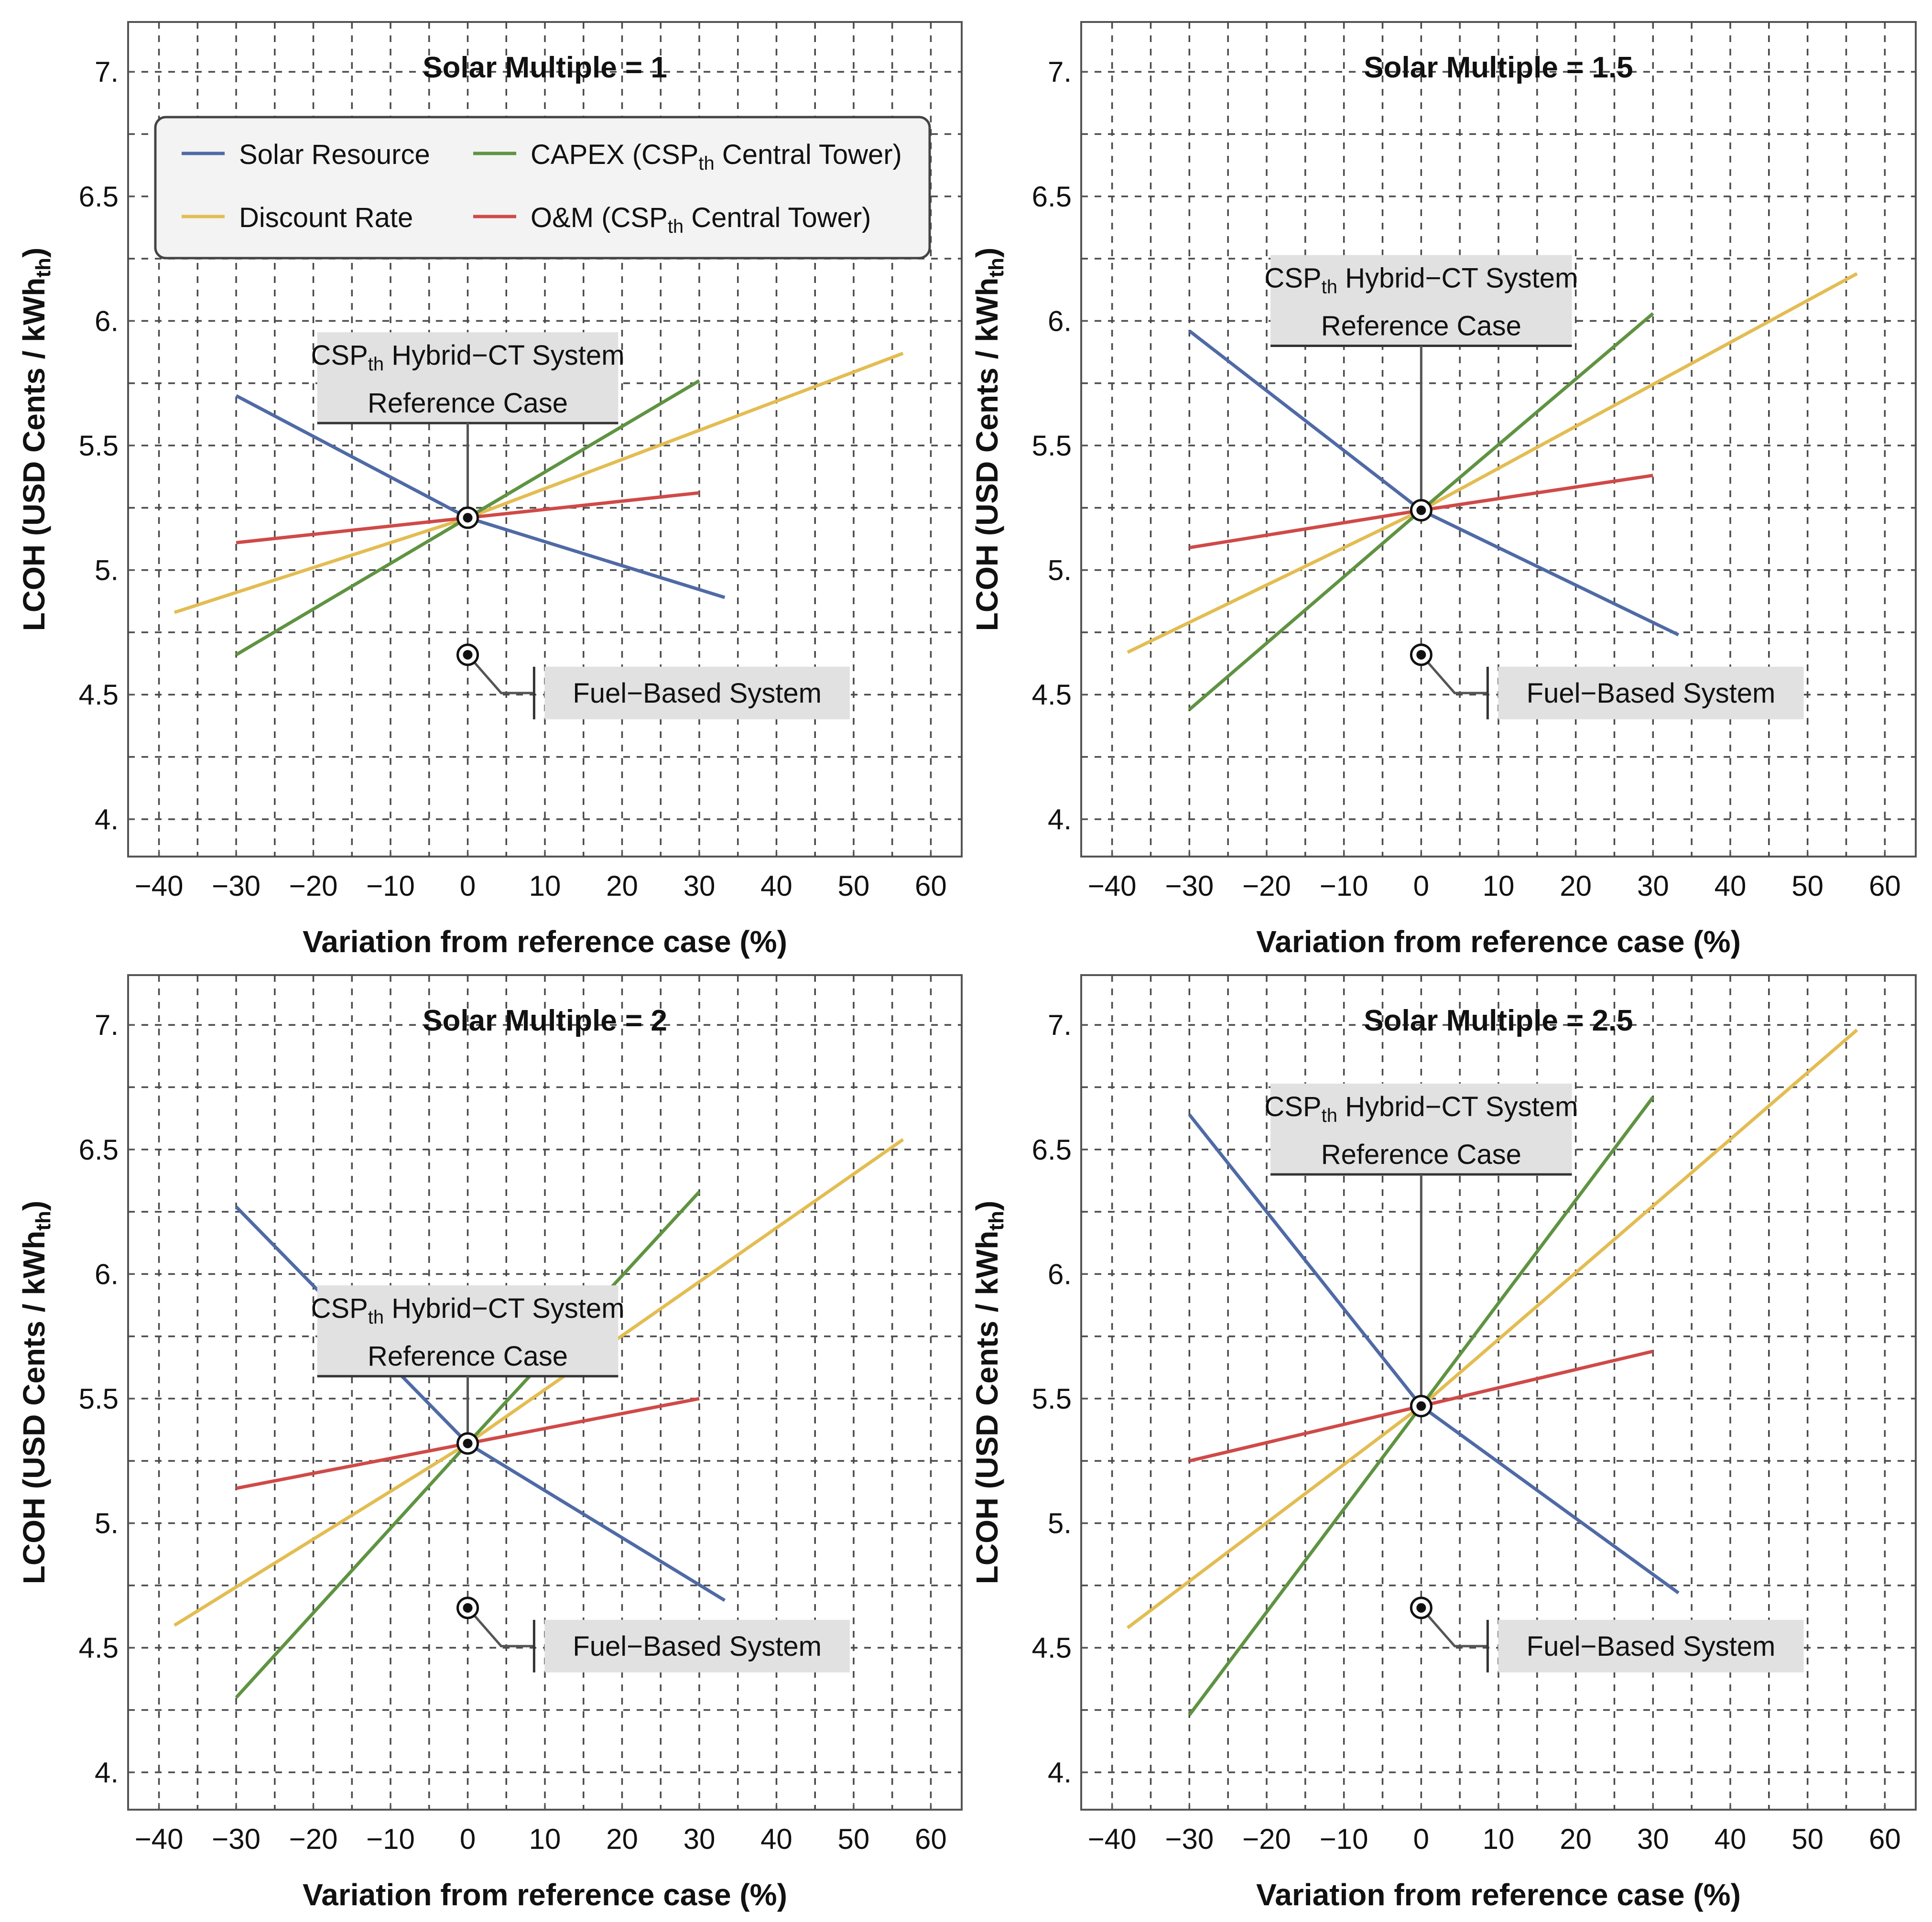 The width and height of the screenshot is (1932, 1922). What do you see at coordinates (99, 1399) in the screenshot?
I see `y-tick-label: 5.5` at bounding box center [99, 1399].